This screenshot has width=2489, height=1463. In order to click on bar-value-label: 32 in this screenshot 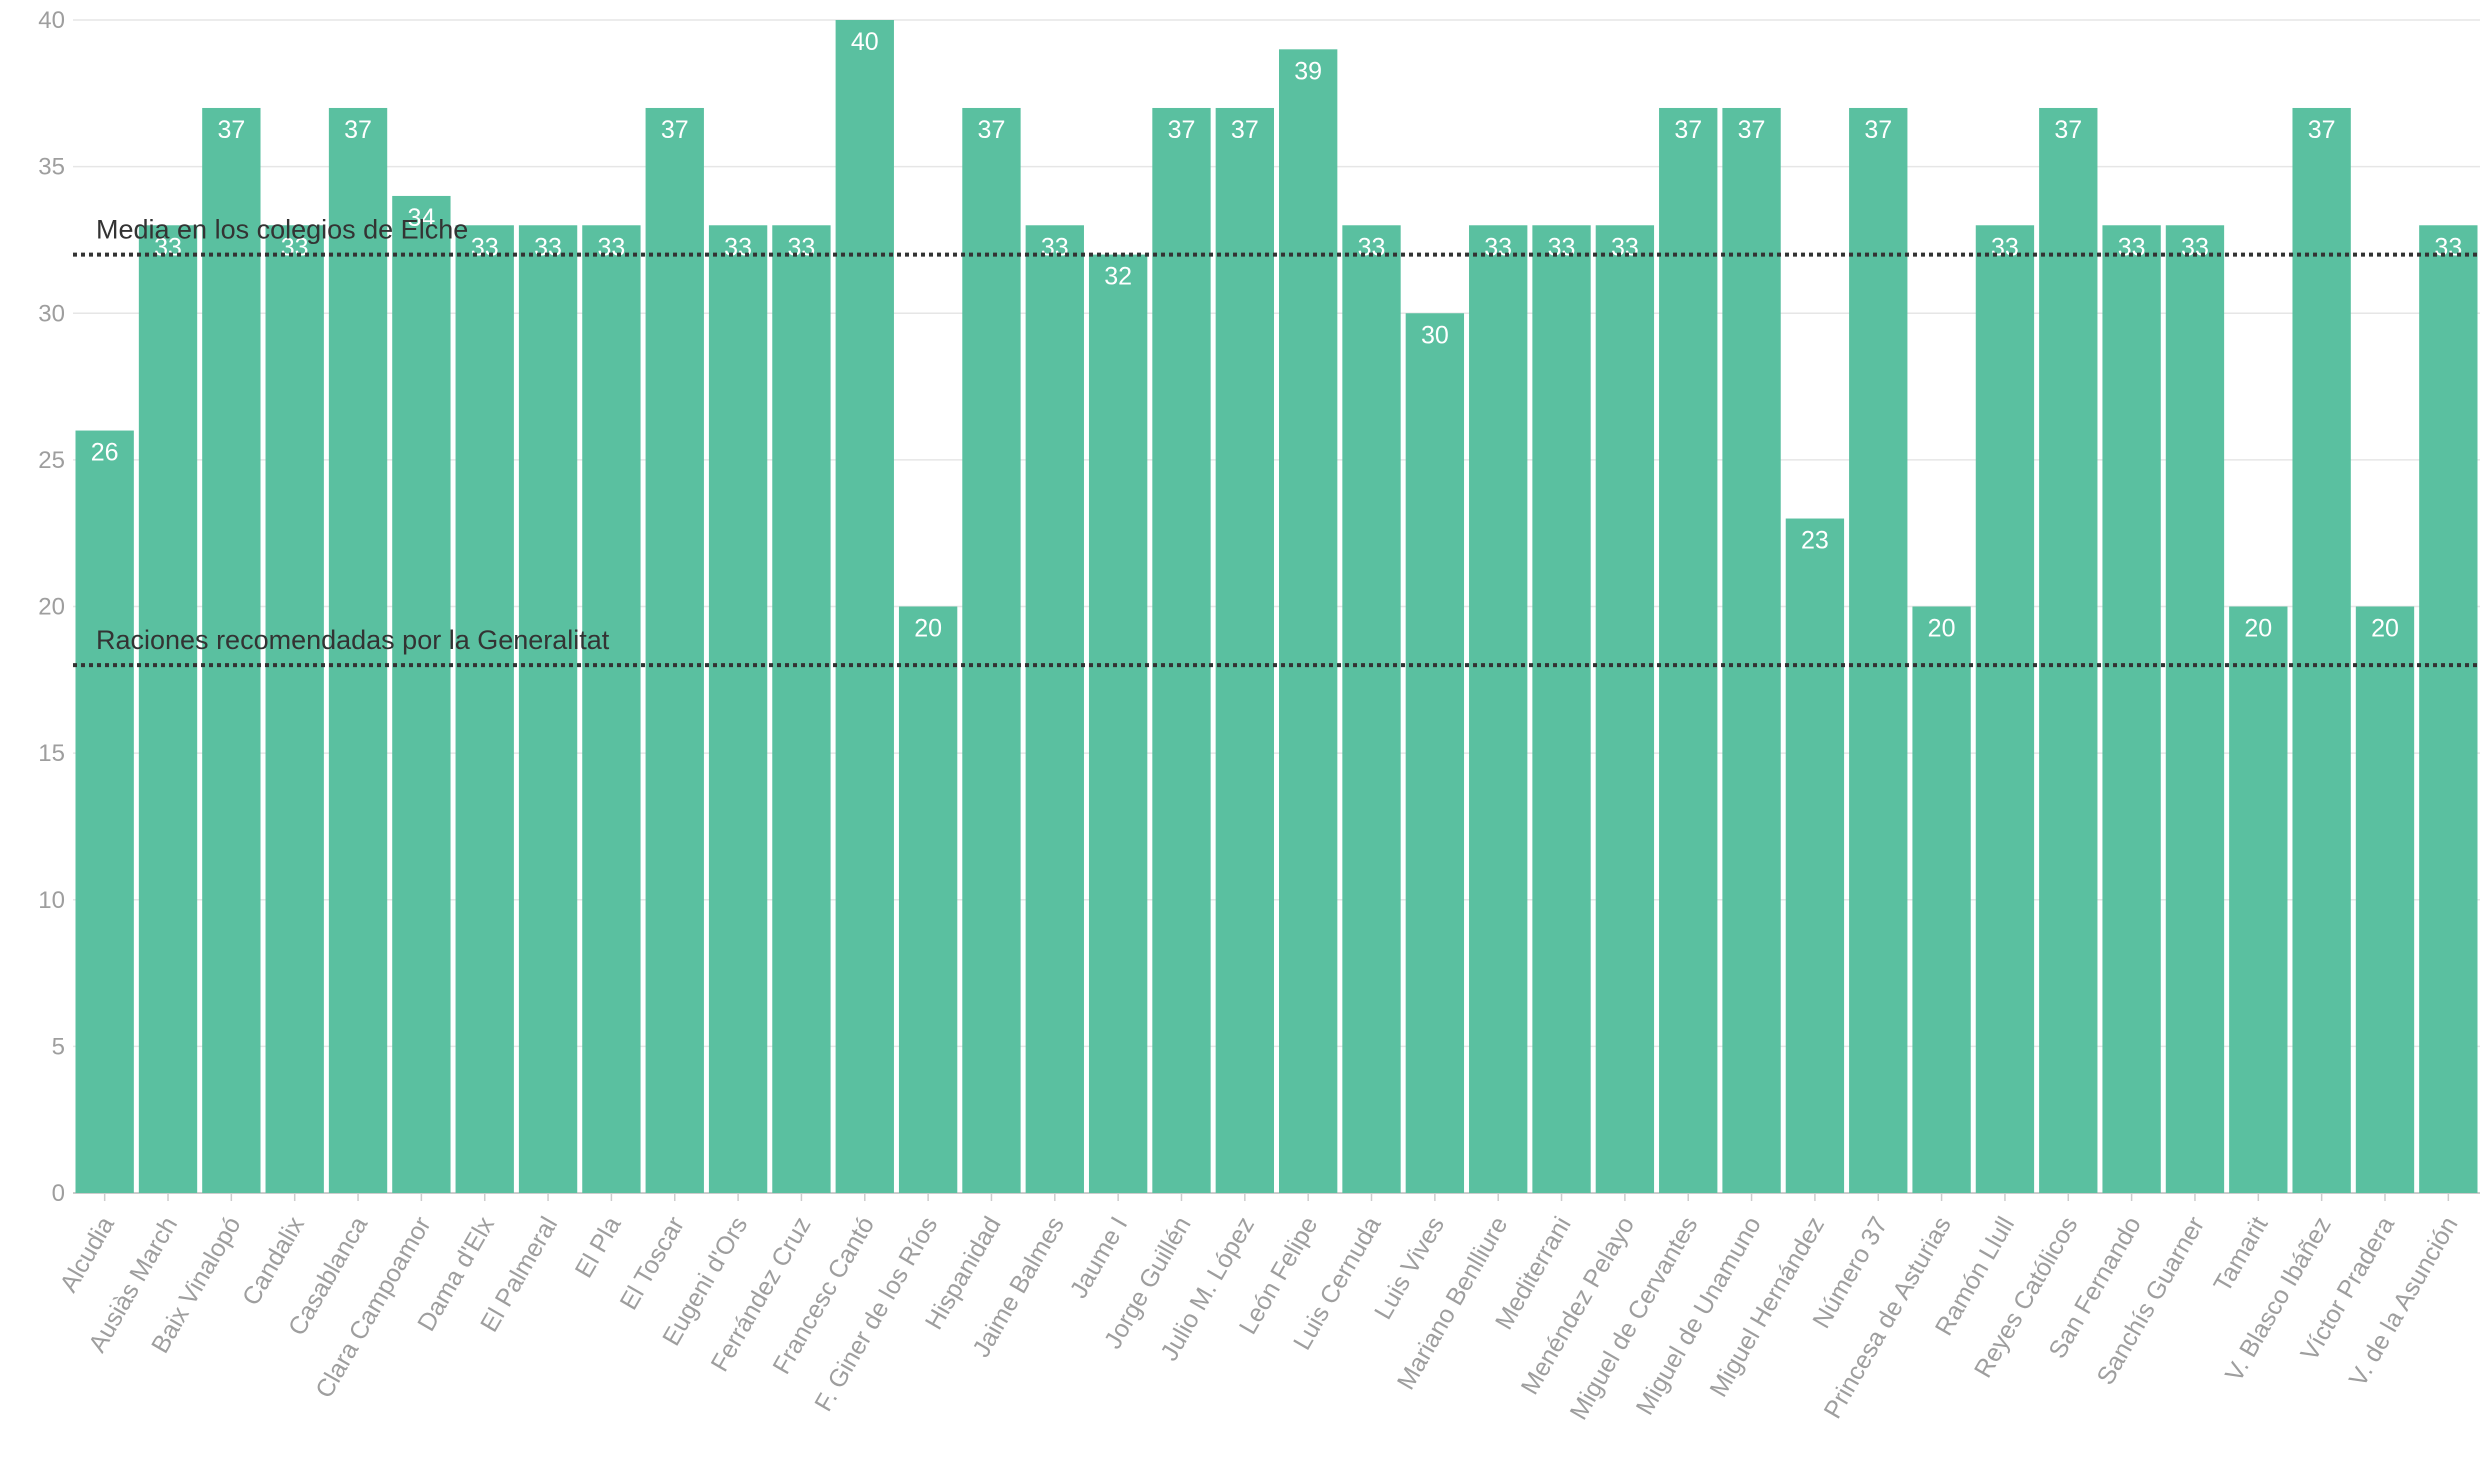, I will do `click(1118, 277)`.